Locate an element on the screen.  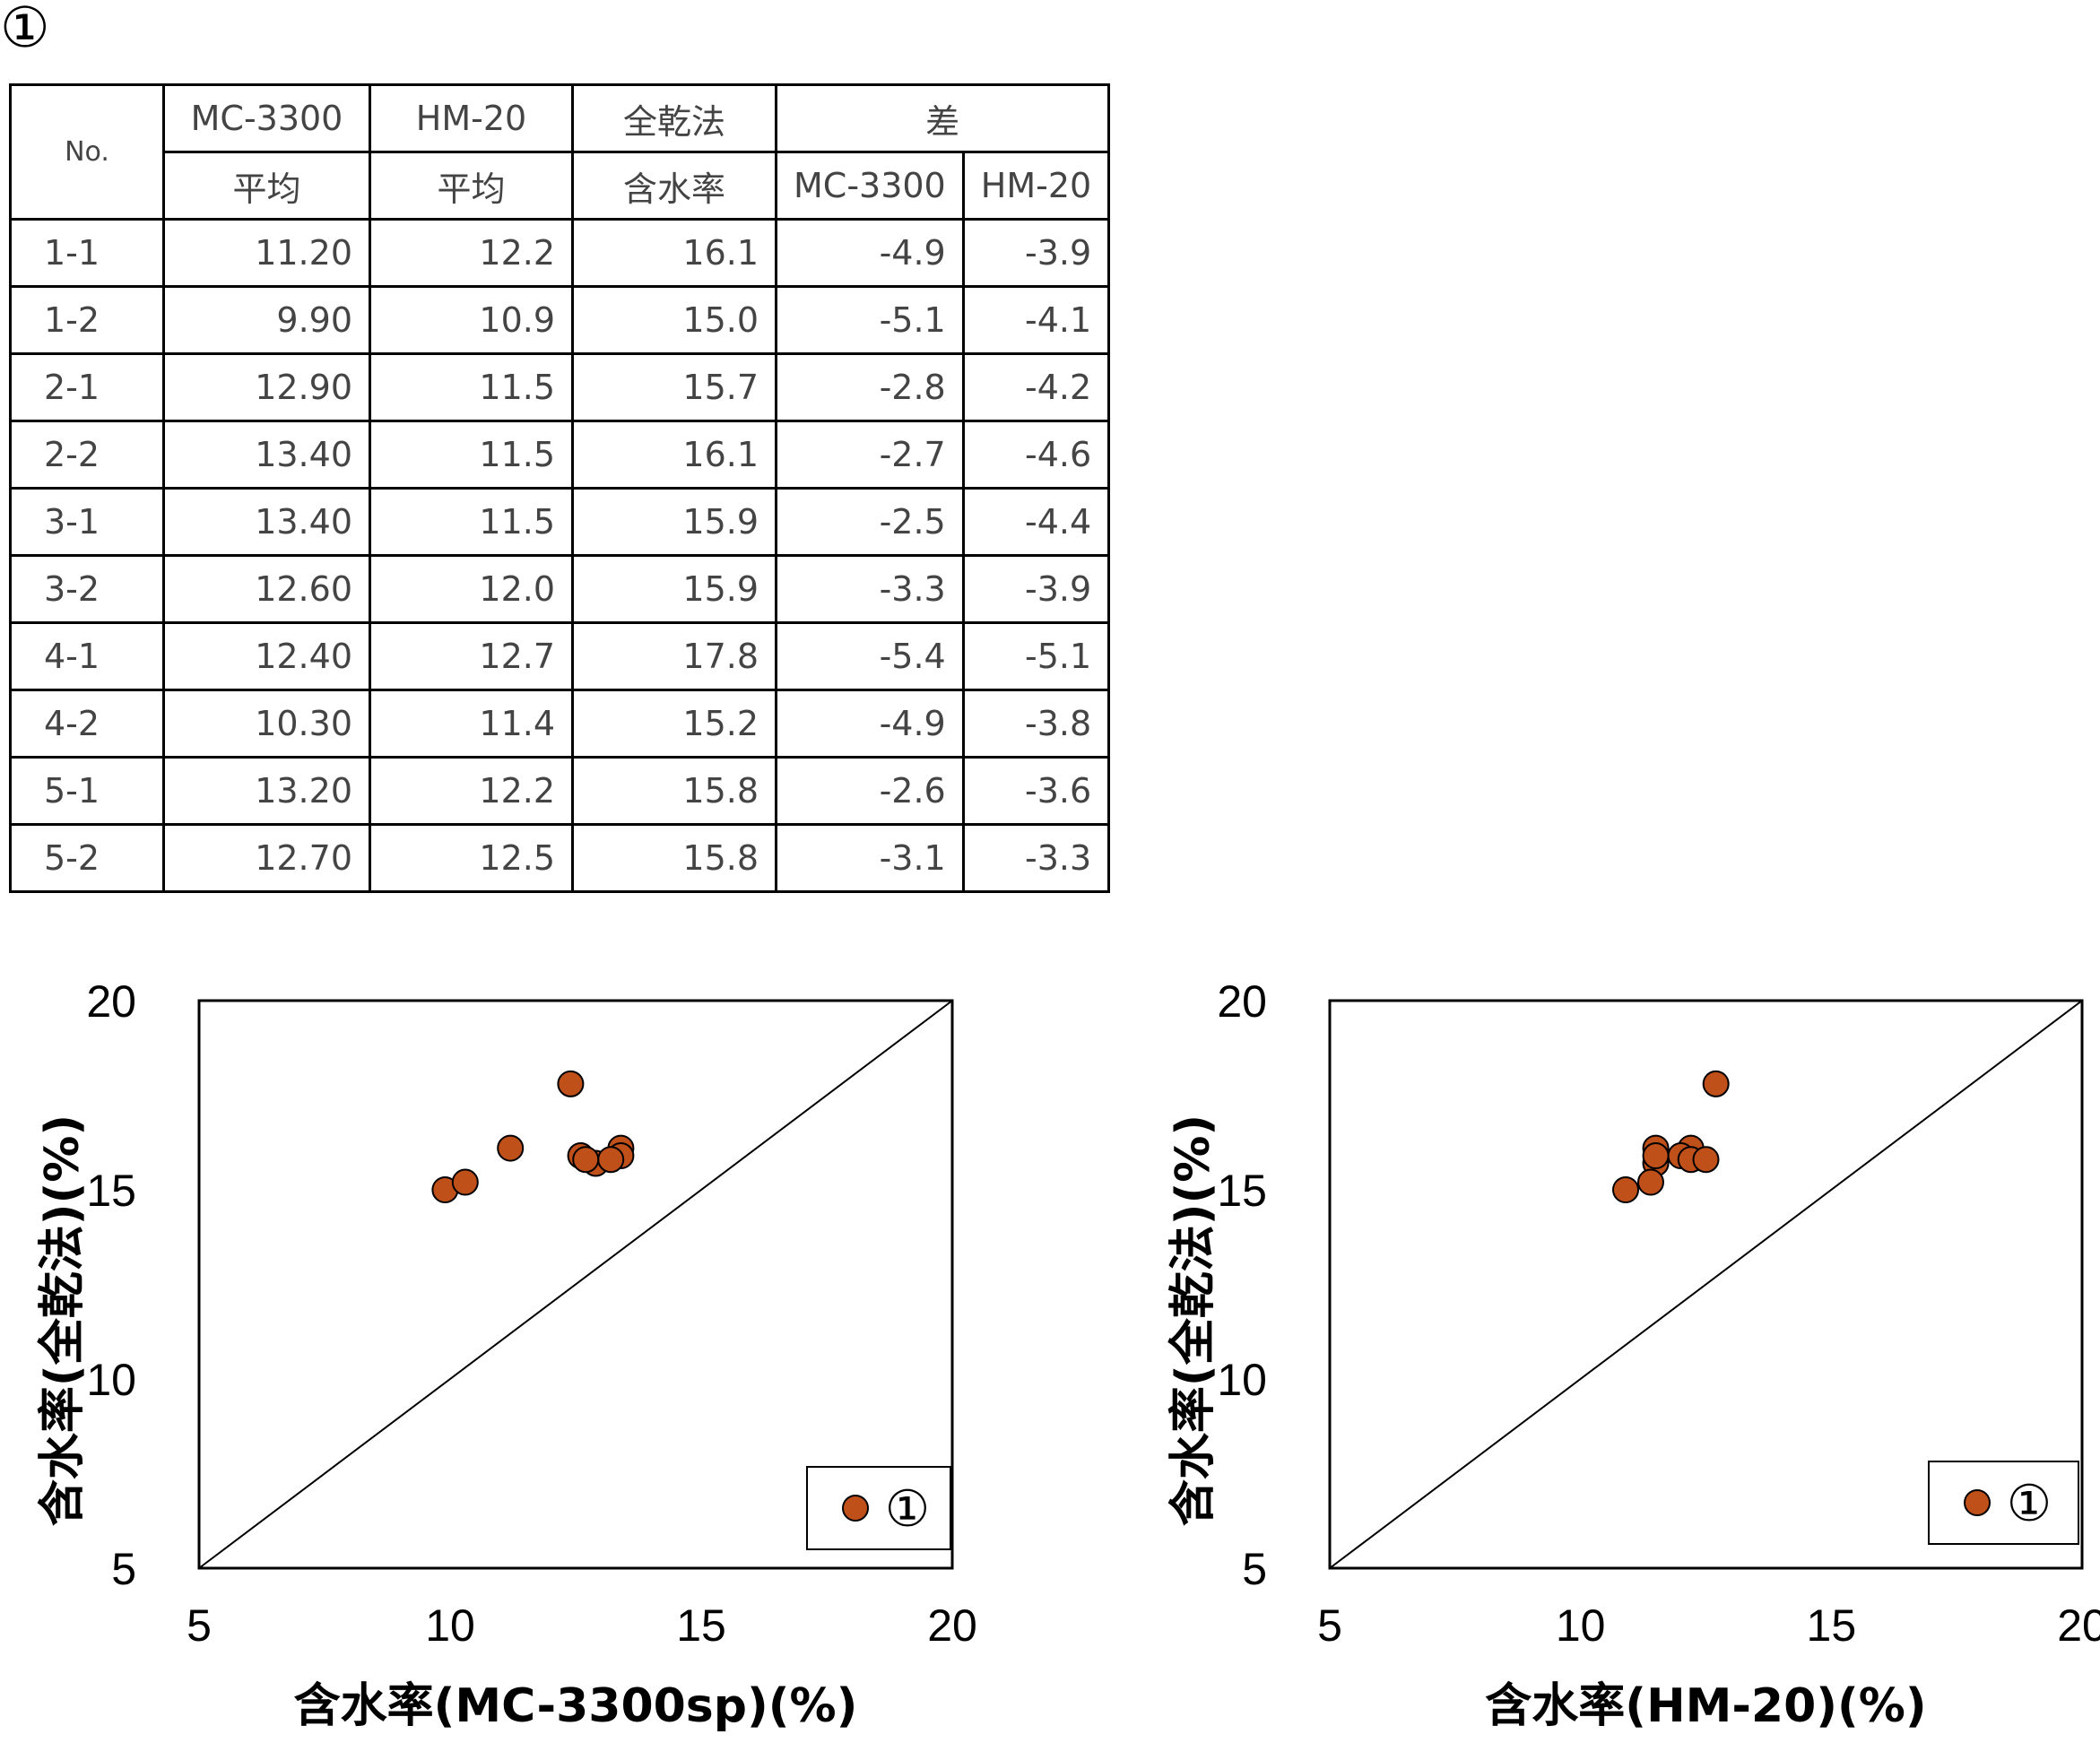
table-row: 1-2 9.90 10.9 15.0 -5.1 -4.1 is located at coordinates (560, 320).